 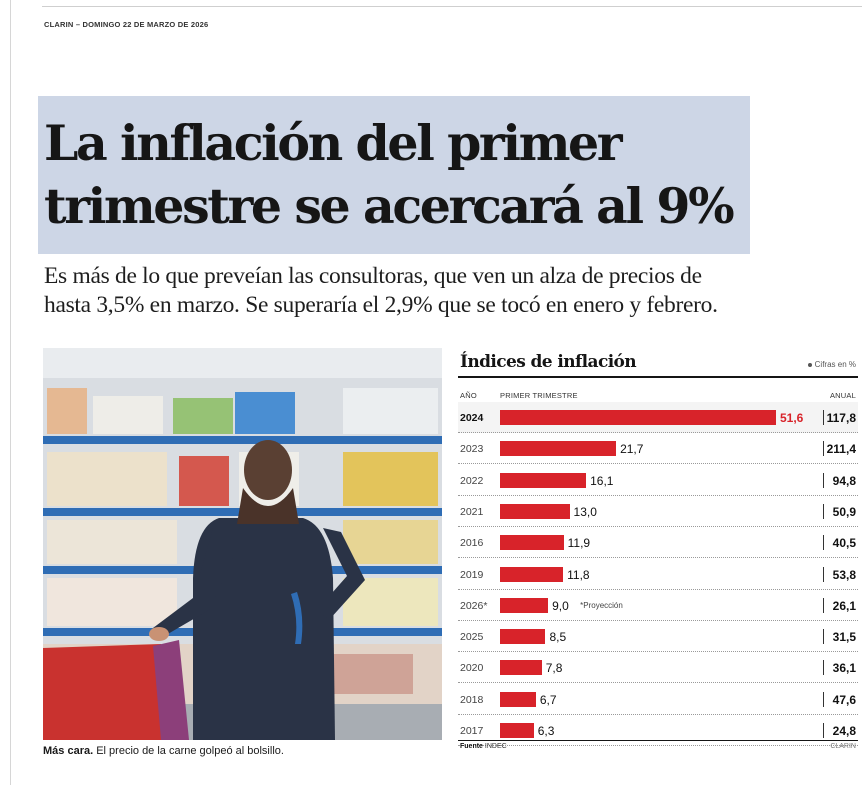 What do you see at coordinates (658, 740) in the screenshot?
I see `chart-bottom-rule` at bounding box center [658, 740].